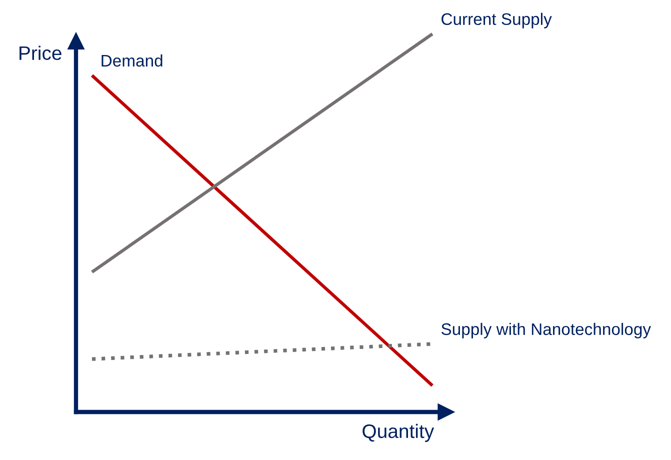 The image size is (671, 460). What do you see at coordinates (398, 433) in the screenshot?
I see `x-axis-title: Quantity` at bounding box center [398, 433].